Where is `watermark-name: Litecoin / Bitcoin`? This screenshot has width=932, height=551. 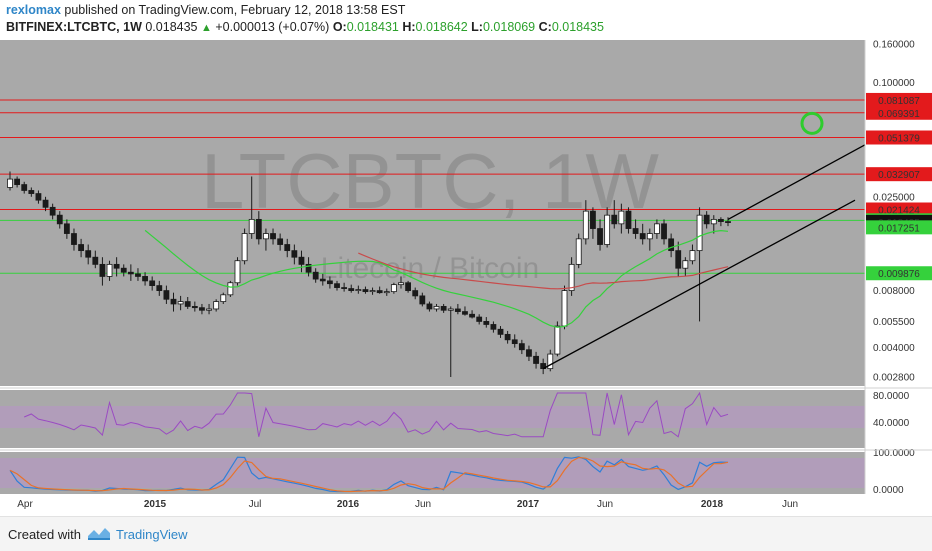
watermark-name: Litecoin / Bitcoin is located at coordinates (430, 268).